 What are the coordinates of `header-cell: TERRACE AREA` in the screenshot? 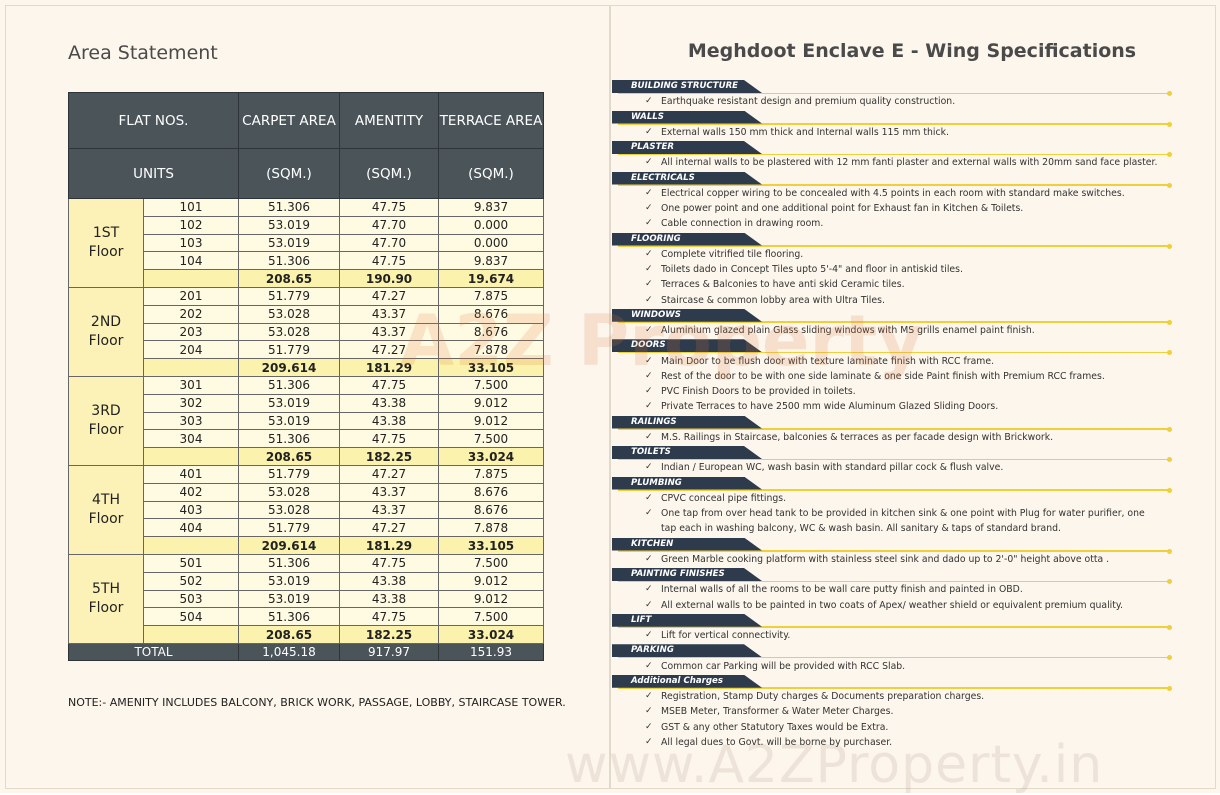 It's located at (491, 120).